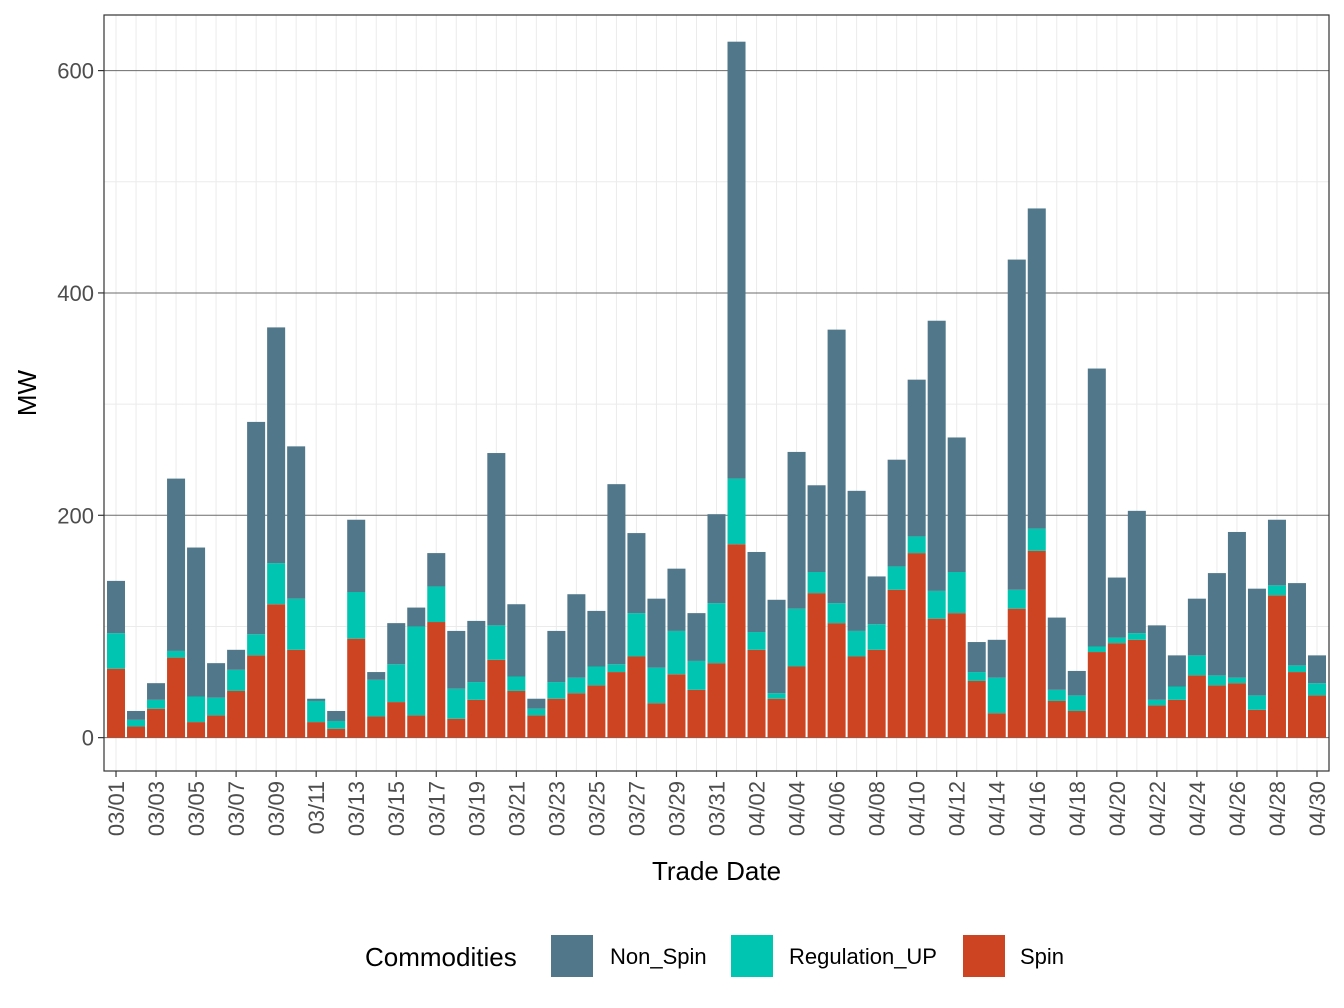  What do you see at coordinates (1117, 808) in the screenshot?
I see `x-tick-label: 04/20` at bounding box center [1117, 808].